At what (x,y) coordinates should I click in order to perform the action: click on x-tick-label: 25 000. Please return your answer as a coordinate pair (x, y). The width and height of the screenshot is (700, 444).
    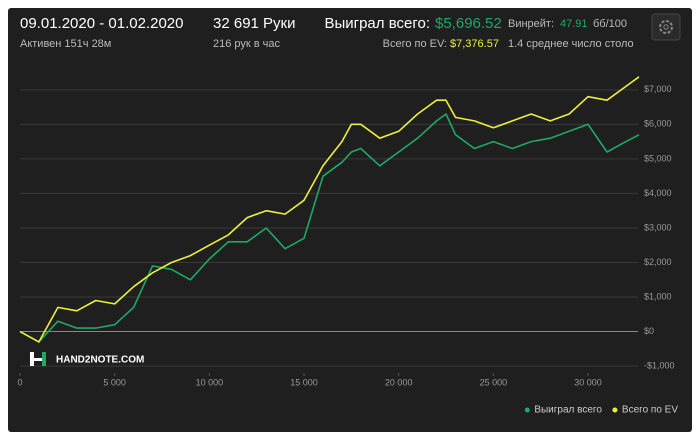
    Looking at the image, I should click on (494, 382).